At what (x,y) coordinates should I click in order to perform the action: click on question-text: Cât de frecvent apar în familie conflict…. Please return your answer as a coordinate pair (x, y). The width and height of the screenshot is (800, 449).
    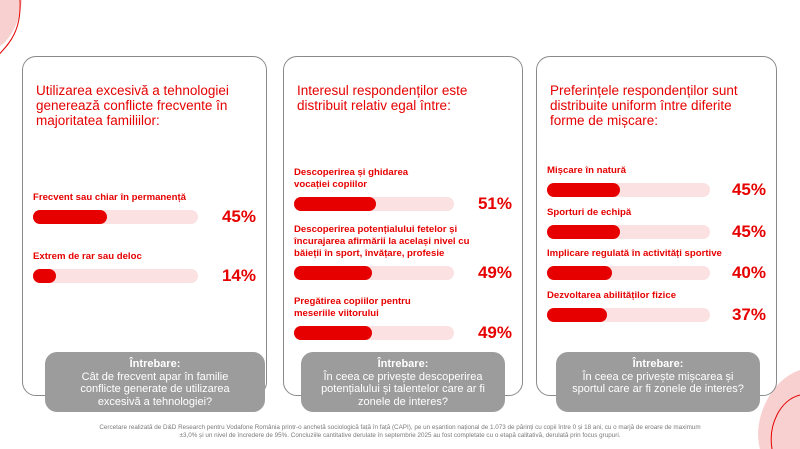
    Looking at the image, I should click on (155, 389).